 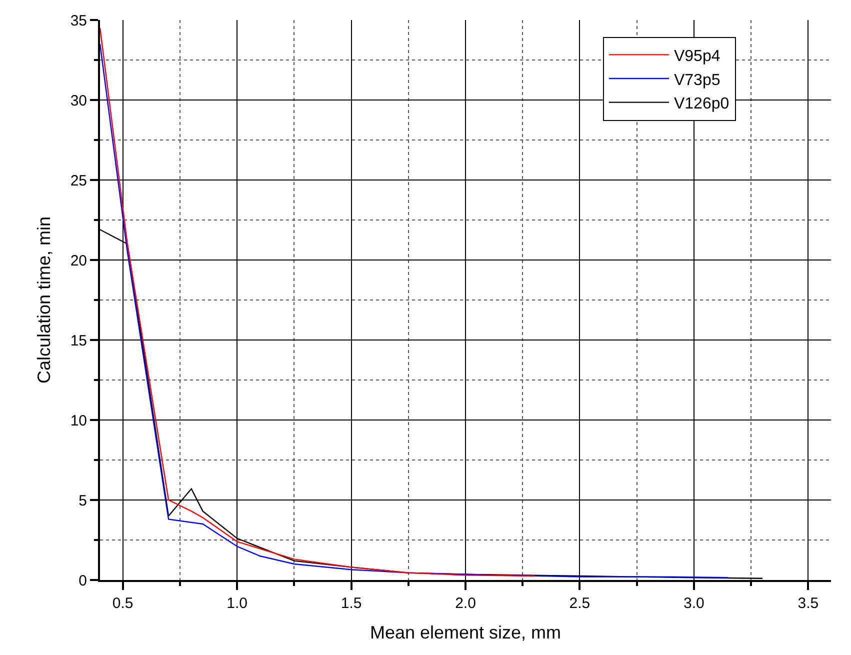 What do you see at coordinates (702, 104) in the screenshot?
I see `legend-label: V126p0` at bounding box center [702, 104].